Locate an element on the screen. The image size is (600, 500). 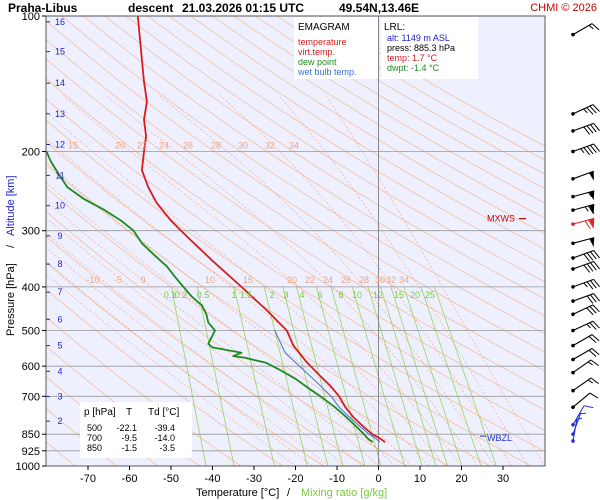
temperature-tick-label: -70 is located at coordinates (88, 479).